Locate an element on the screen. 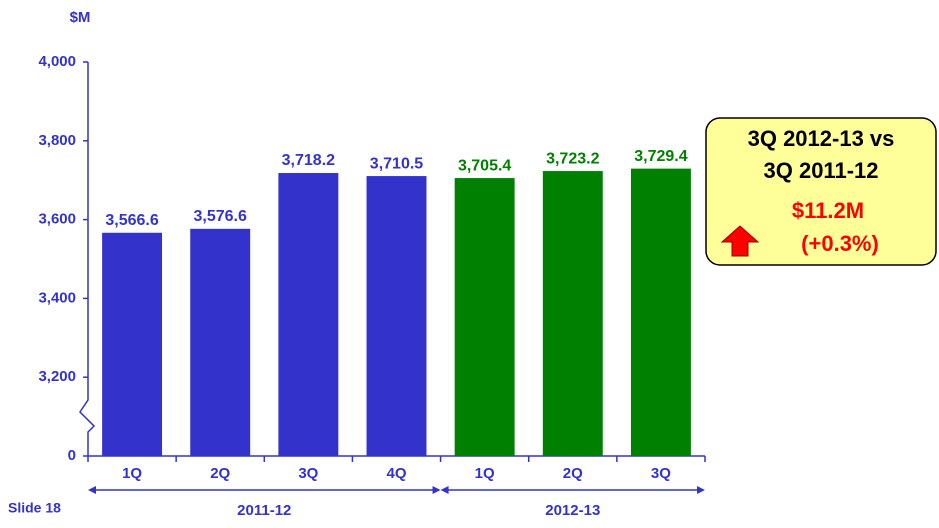 The height and width of the screenshot is (528, 939). callout-text: 3Q 2012-13 vs is located at coordinates (821, 138).